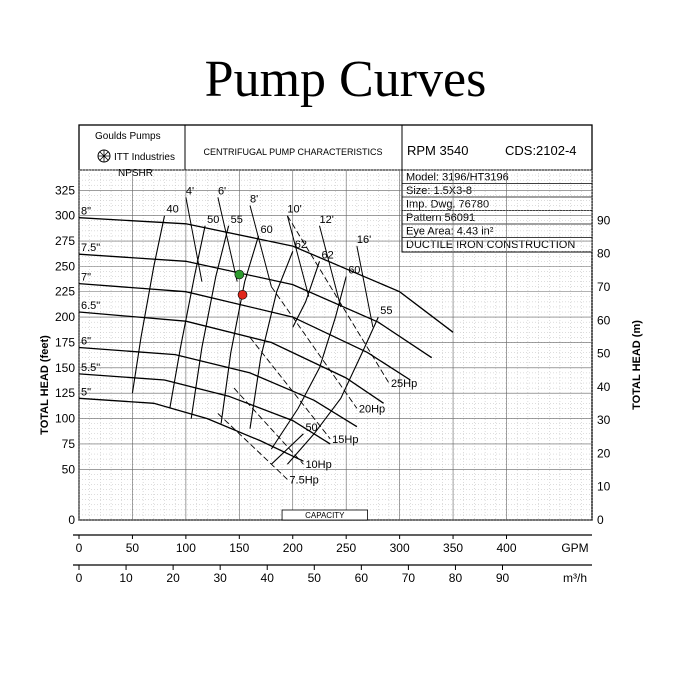  I want to click on x2-tick-label: 0, so click(79, 578).